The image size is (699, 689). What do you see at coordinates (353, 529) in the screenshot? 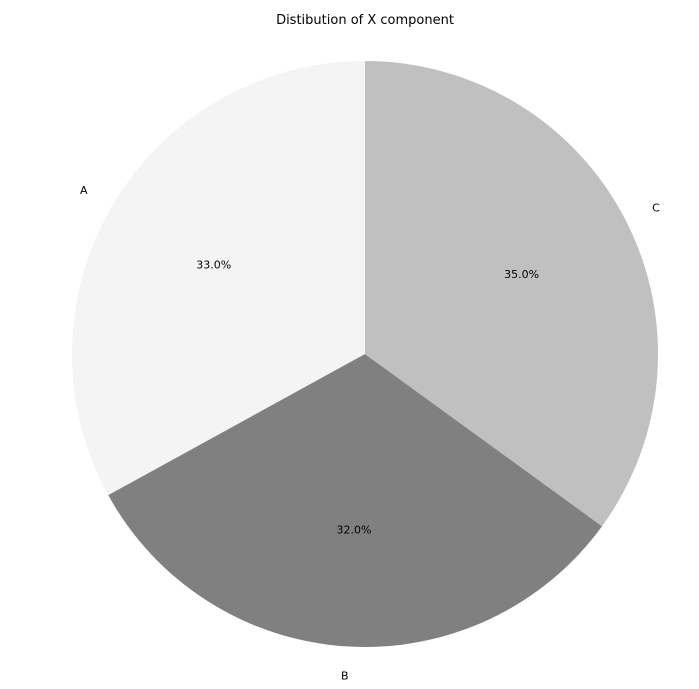
I see `percent-label-b: 32.0%` at bounding box center [353, 529].